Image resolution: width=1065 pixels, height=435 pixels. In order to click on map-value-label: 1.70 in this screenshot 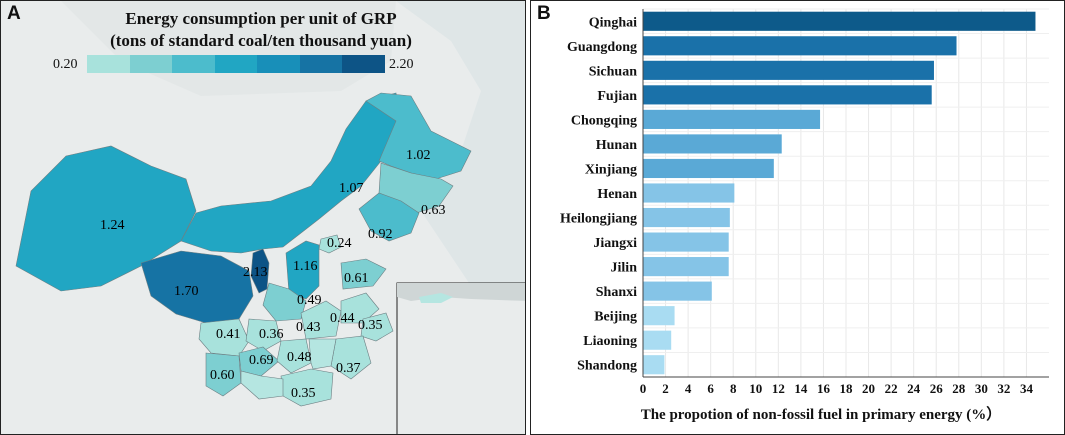, I will do `click(186, 291)`.